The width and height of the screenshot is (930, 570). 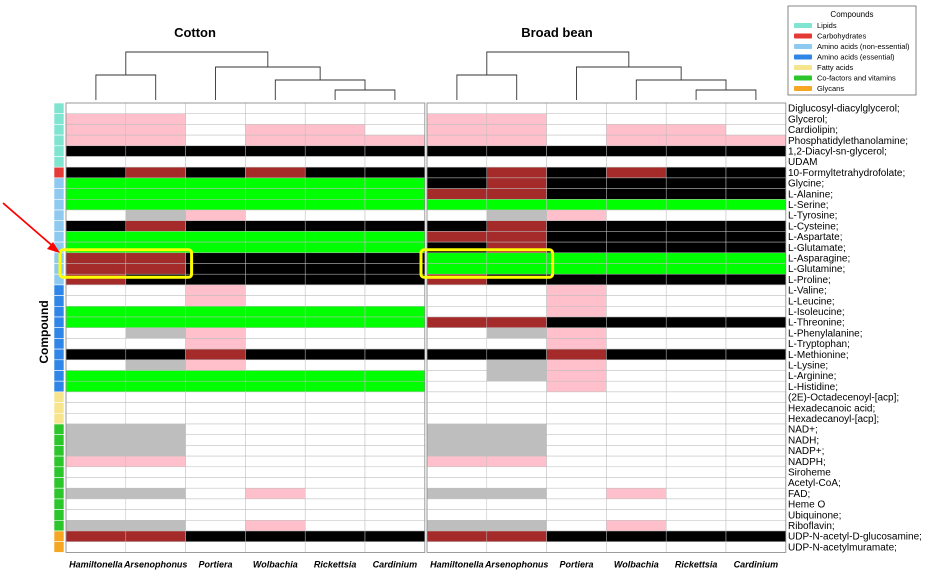 What do you see at coordinates (856, 78) in the screenshot?
I see `legend-item-label: Co-factors and vitamins` at bounding box center [856, 78].